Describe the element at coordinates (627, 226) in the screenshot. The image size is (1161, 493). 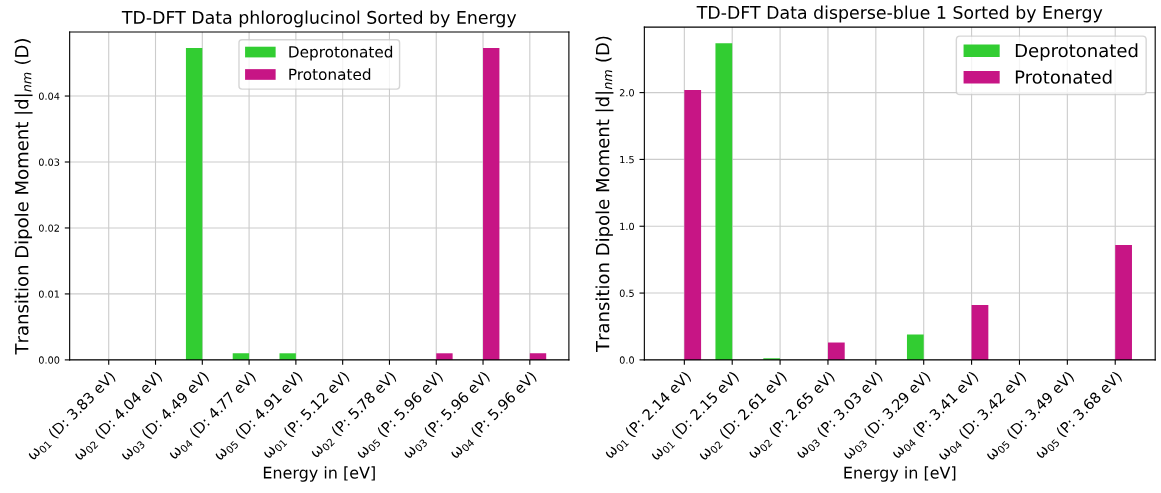
I see `y-tick-label: 1.0` at that location.